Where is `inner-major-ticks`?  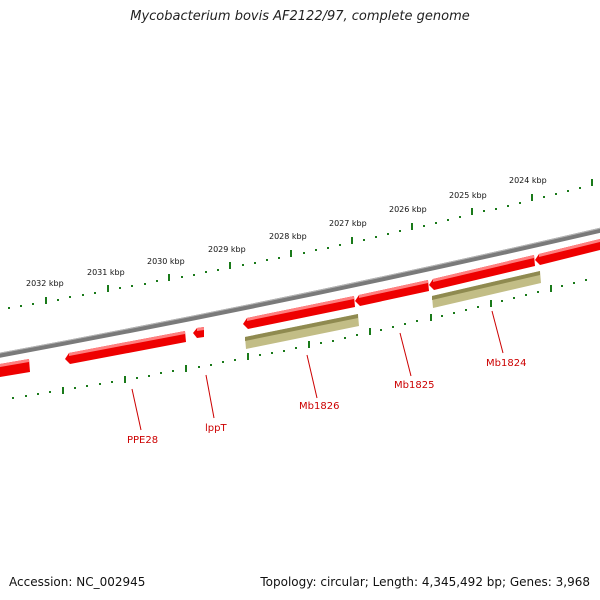 inner-major-ticks is located at coordinates (307, 339).